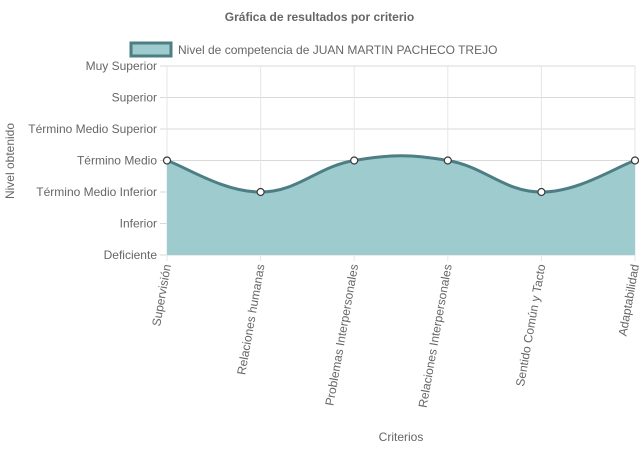 The height and width of the screenshot is (449, 639). I want to click on y-tick-label: Término Medio Superior, so click(92, 129).